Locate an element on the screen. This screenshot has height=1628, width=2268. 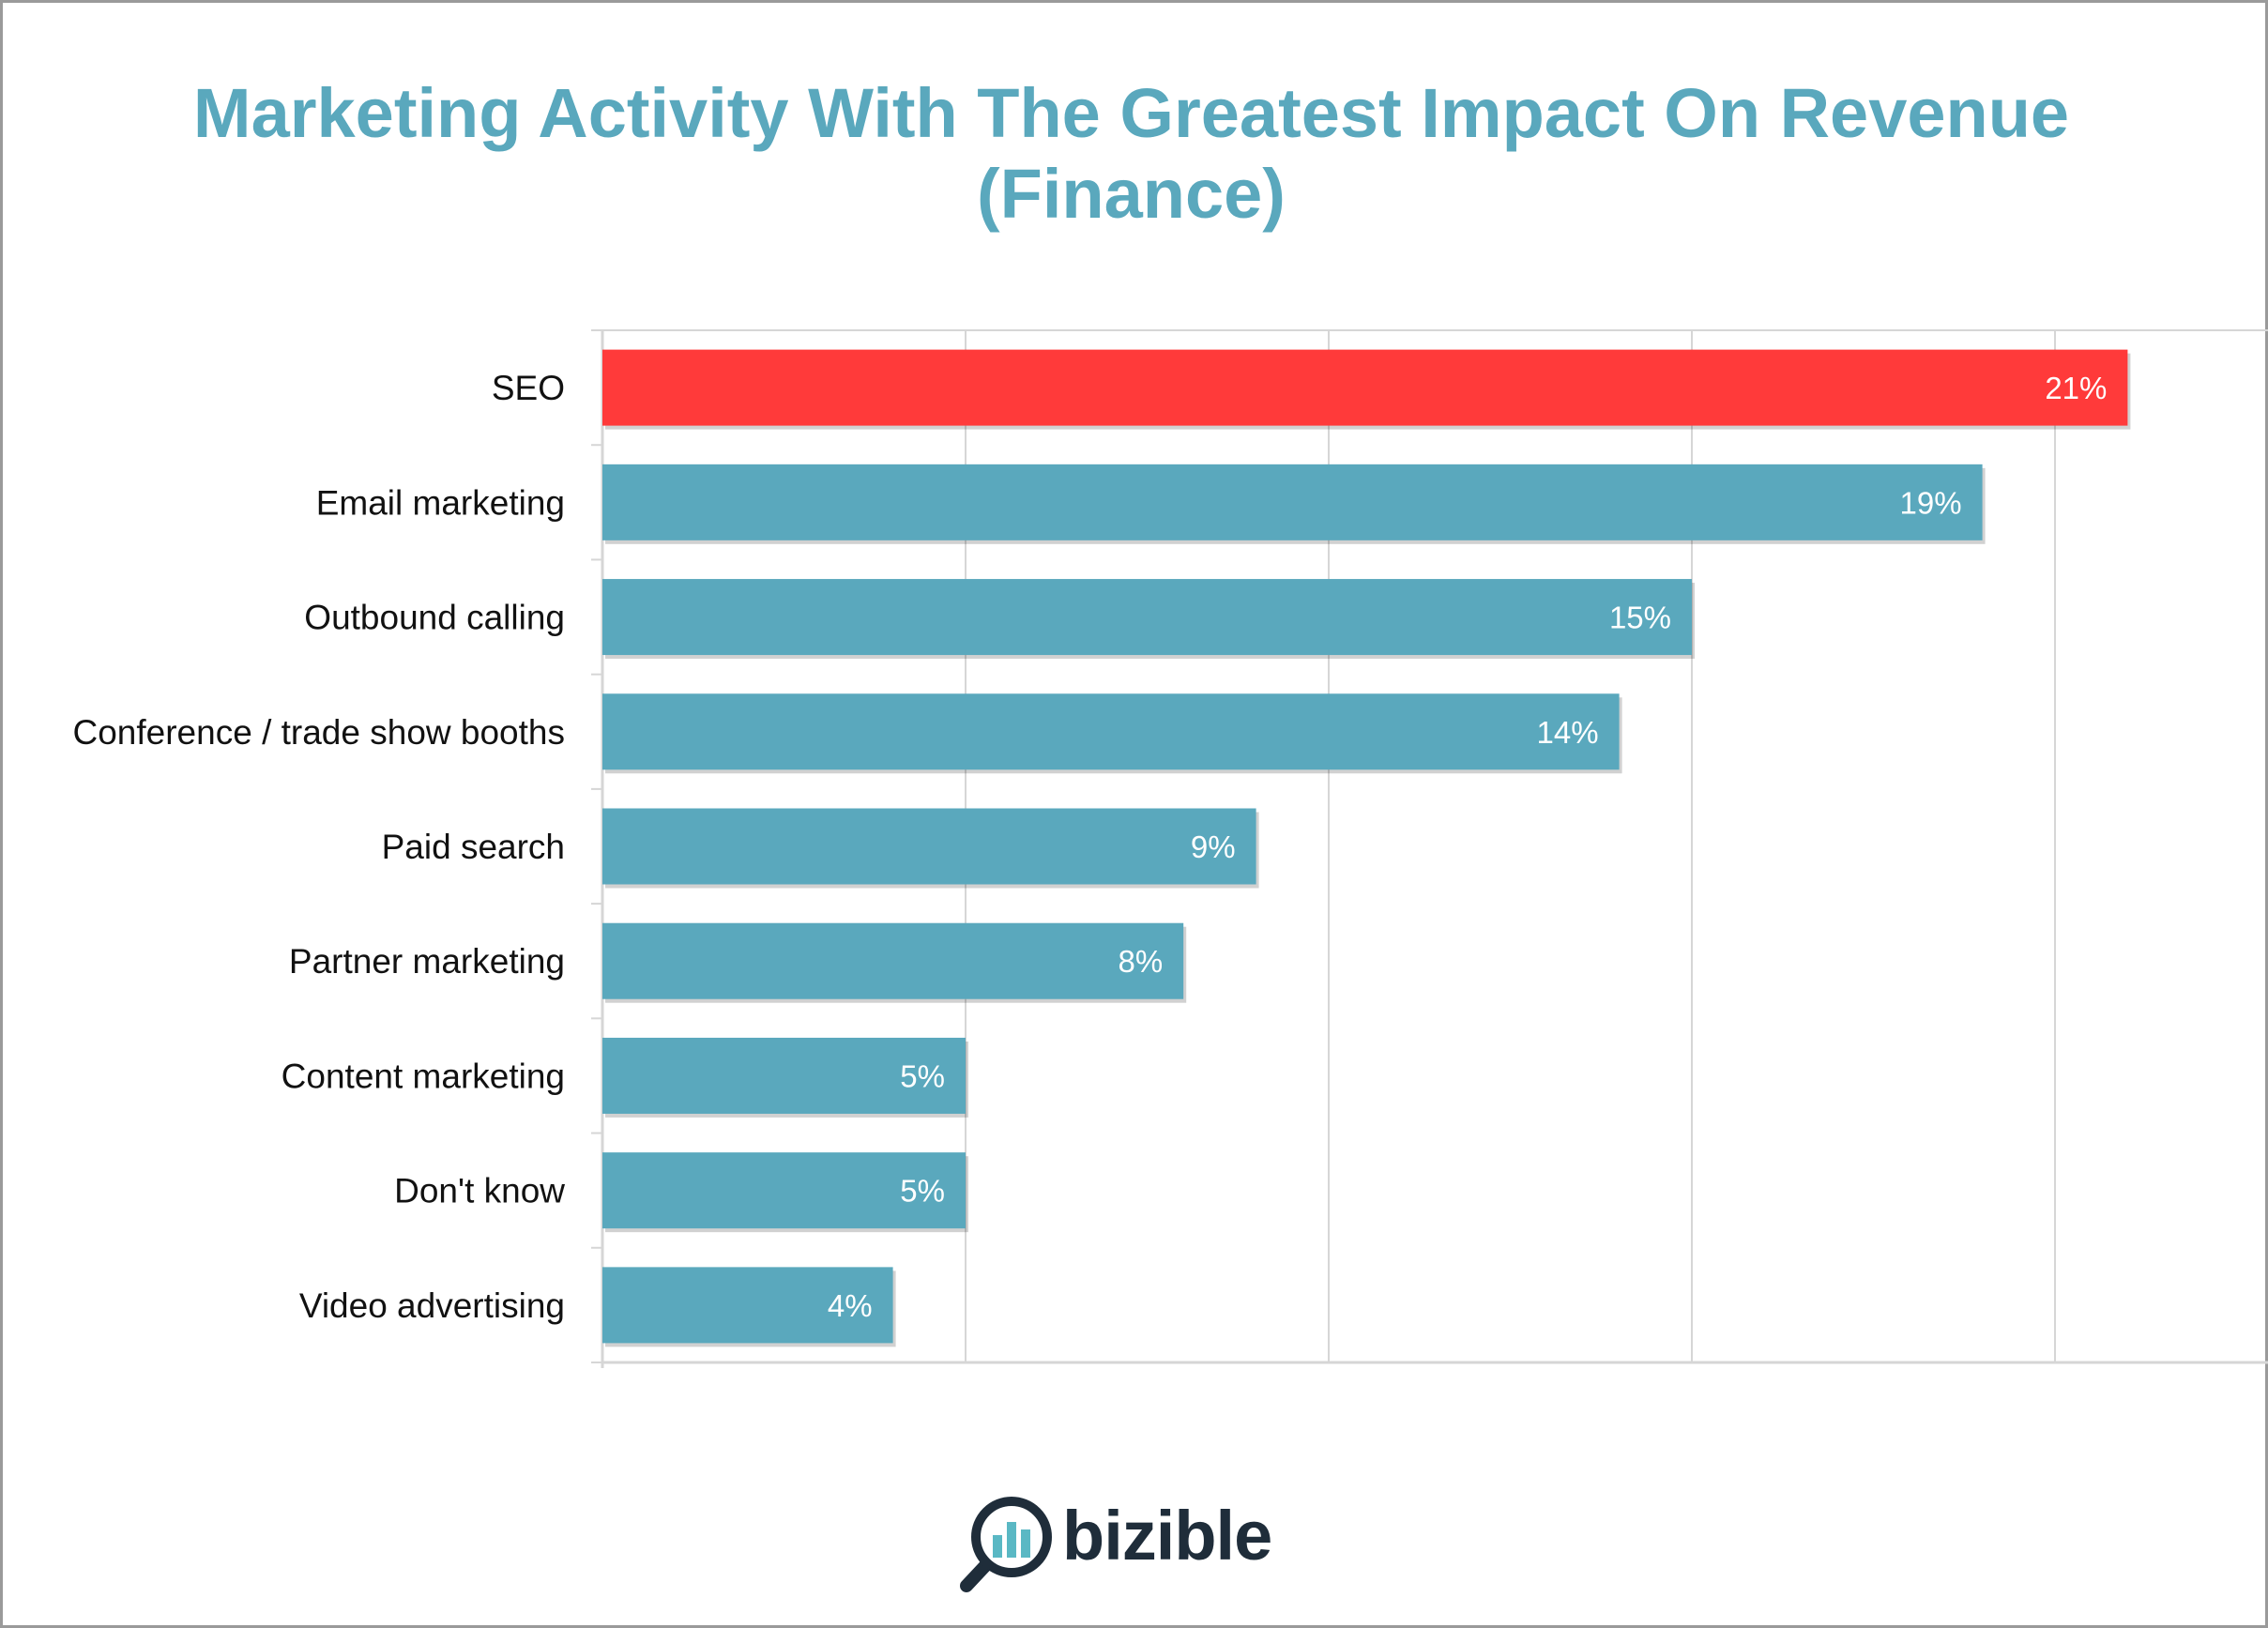
chart-title-line-2: (Finance) is located at coordinates (1131, 194).